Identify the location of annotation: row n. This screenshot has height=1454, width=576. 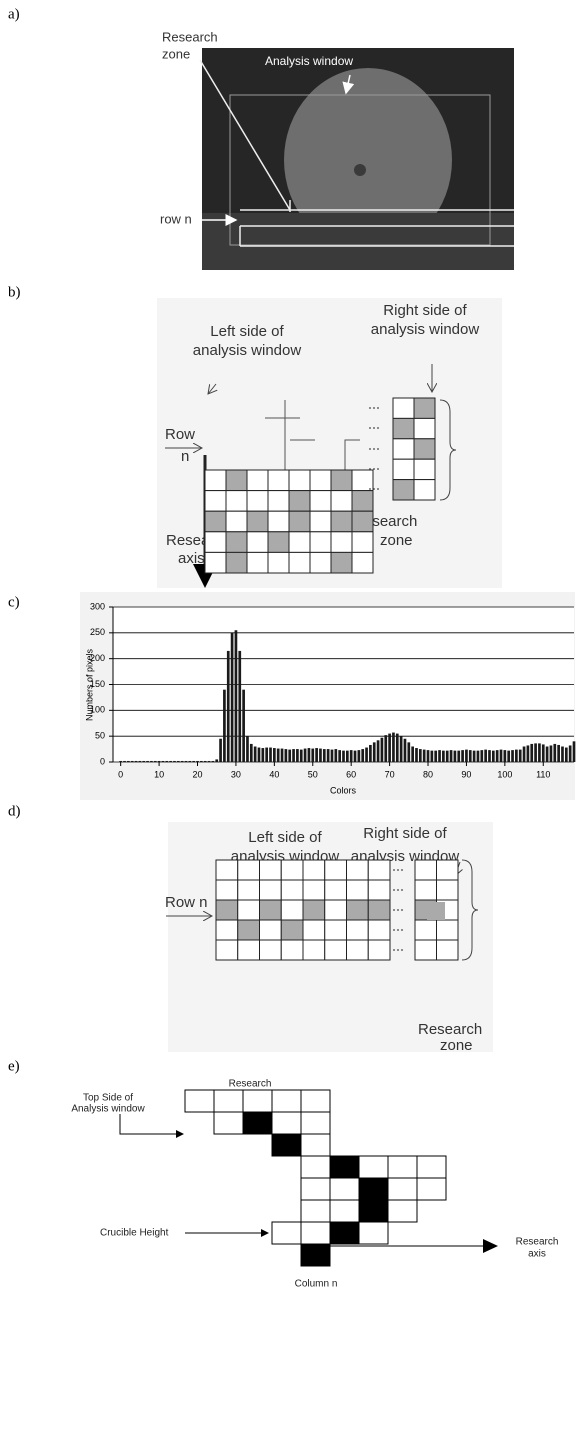
(176, 218).